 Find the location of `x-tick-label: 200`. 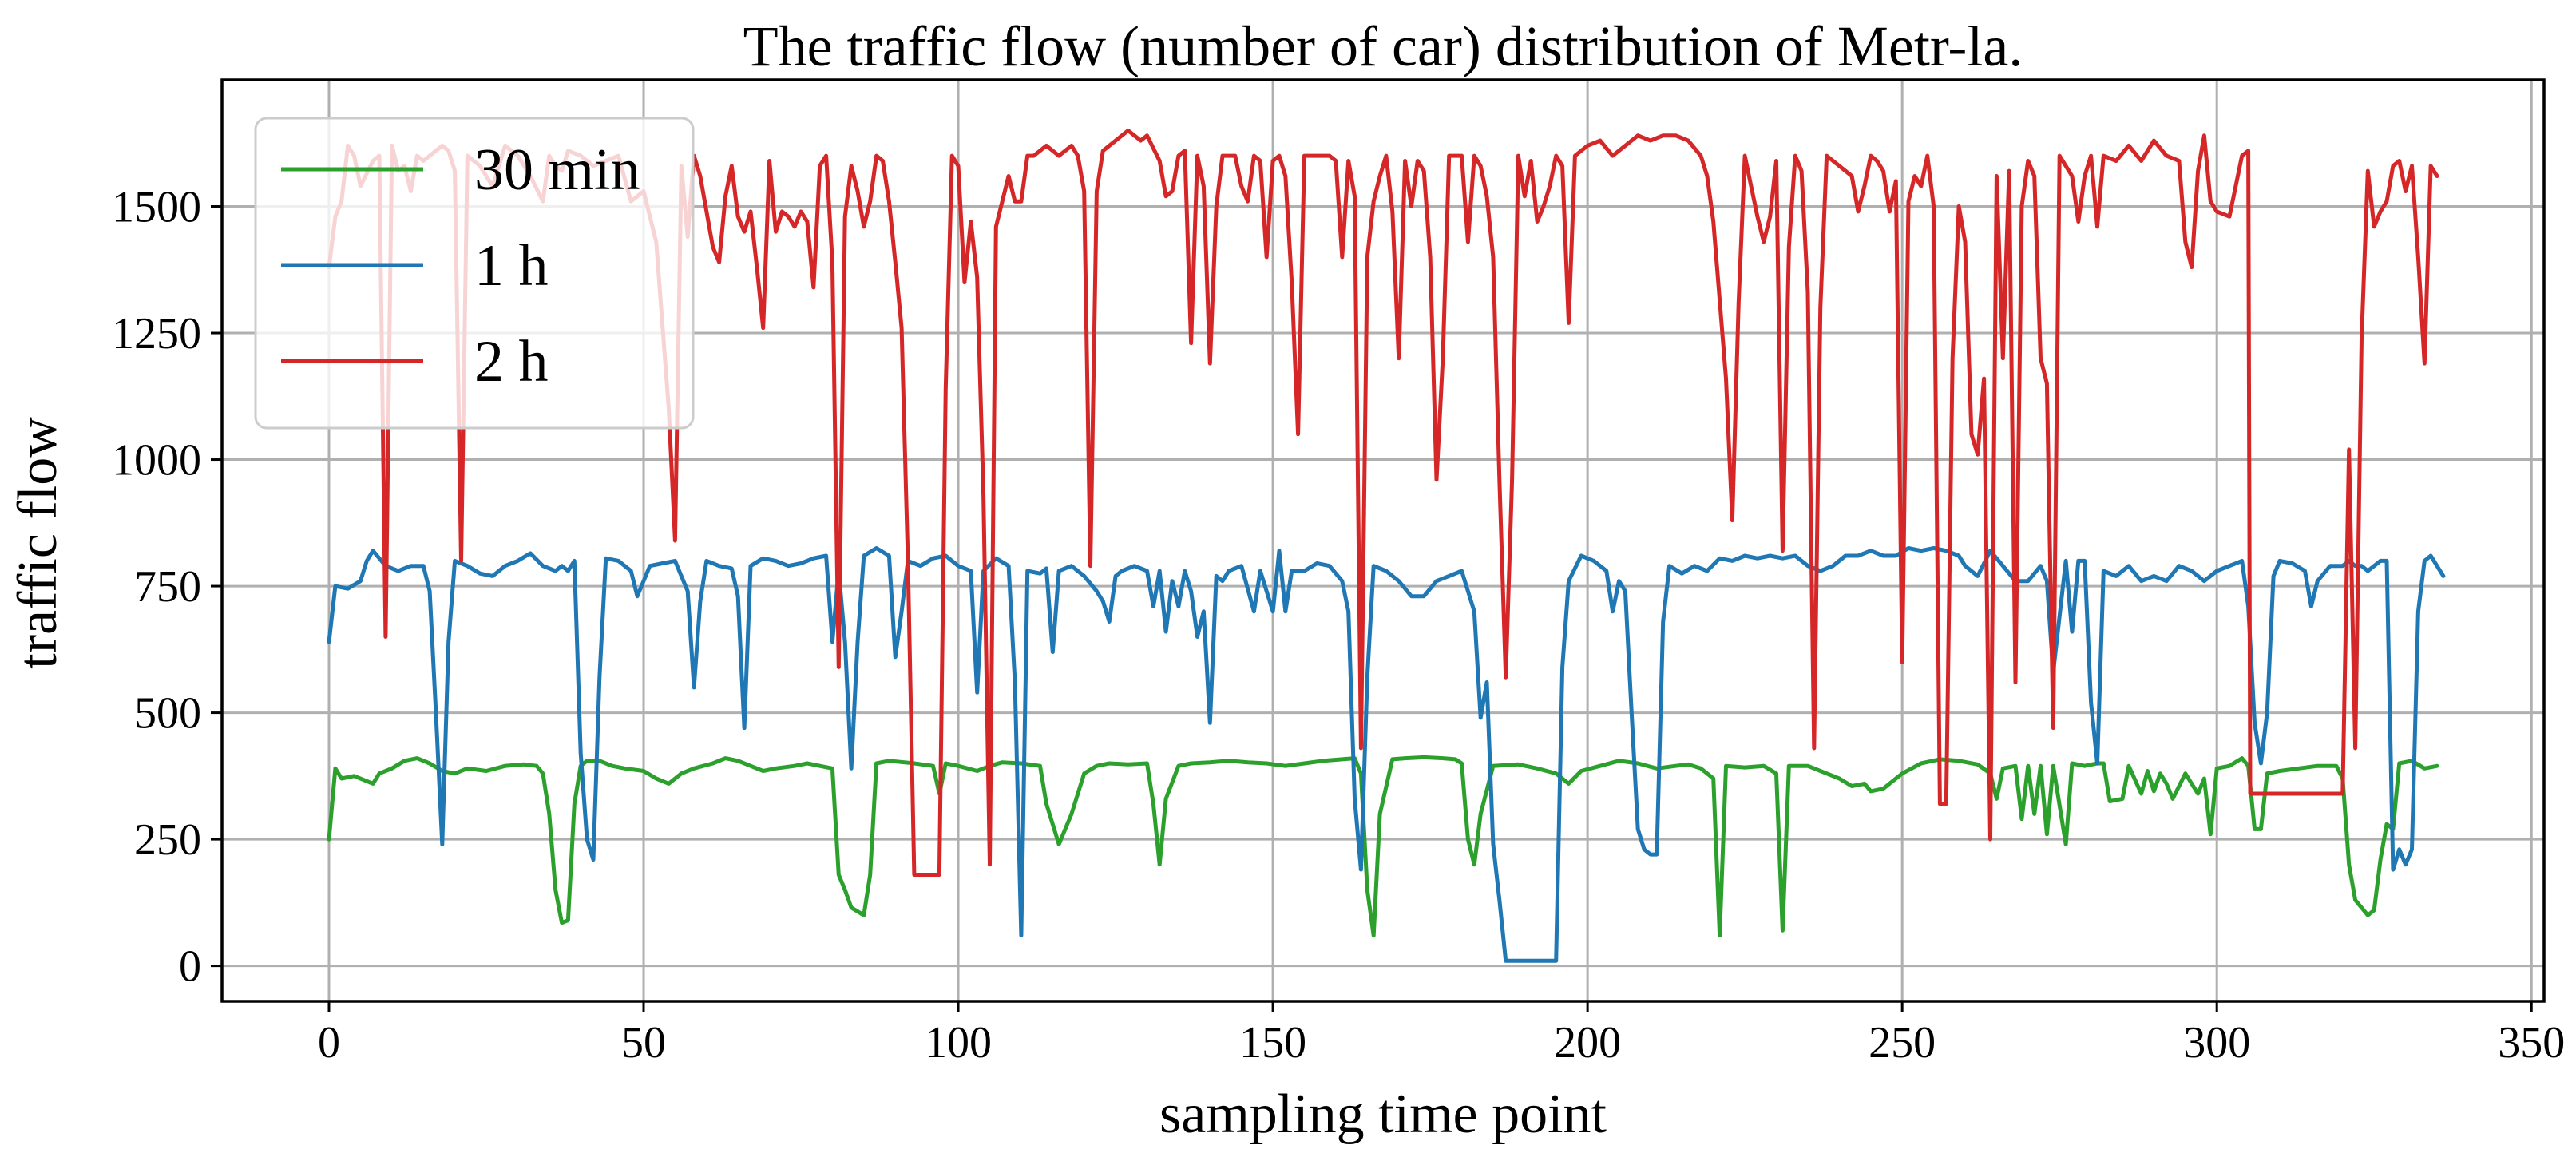

x-tick-label: 200 is located at coordinates (1587, 1043).